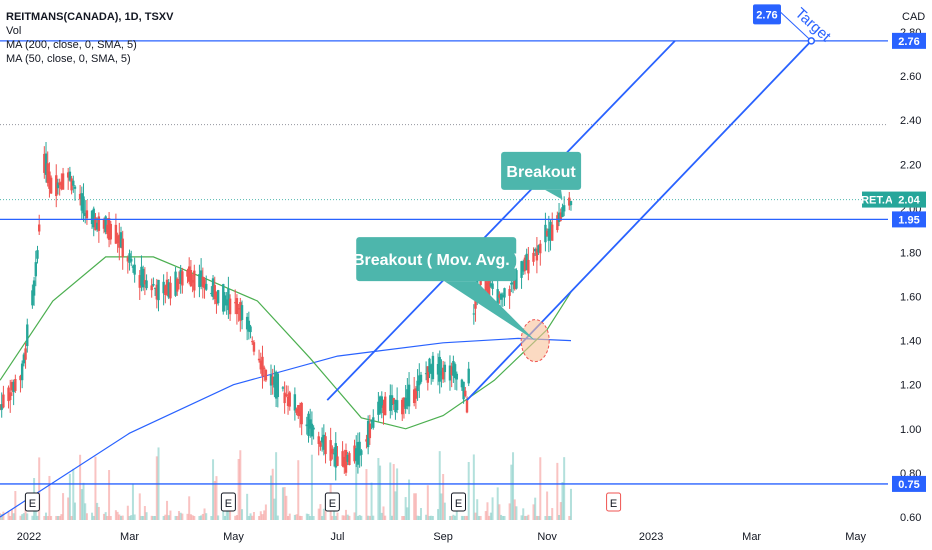 Image resolution: width=932 pixels, height=550 pixels. What do you see at coordinates (909, 201) in the screenshot?
I see `last-price-tag-text: 2.04` at bounding box center [909, 201].